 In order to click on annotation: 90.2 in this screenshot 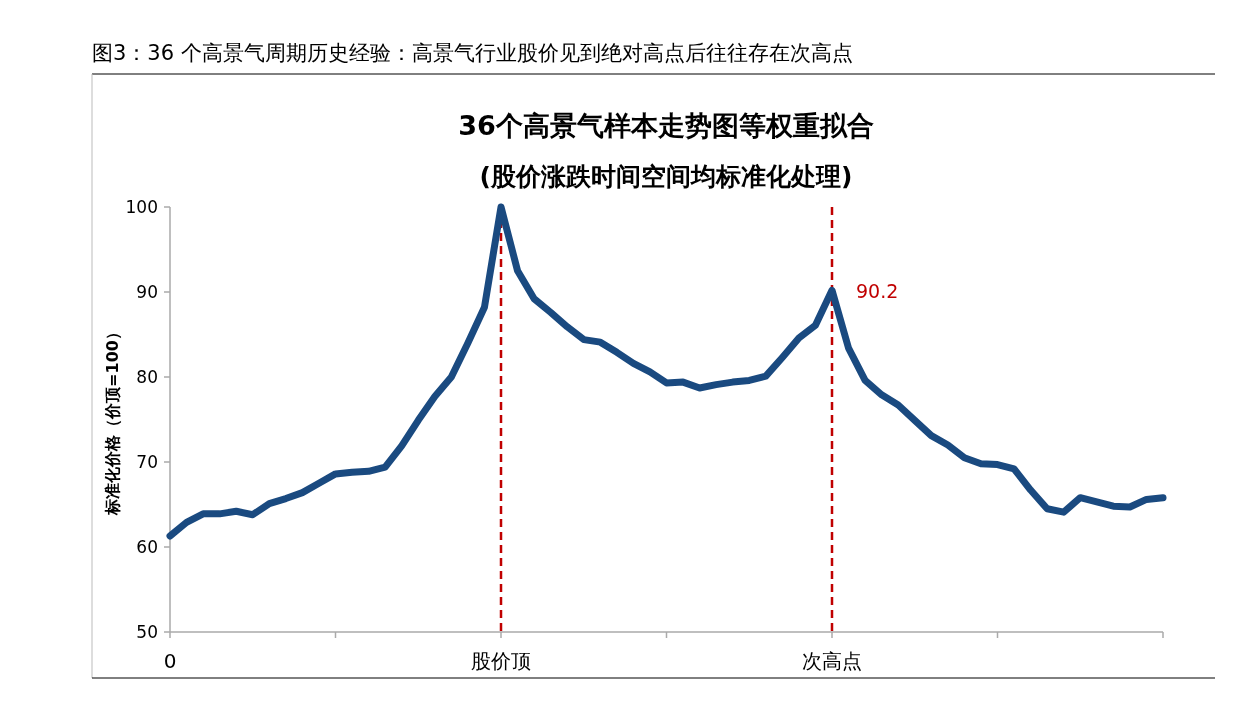, I will do `click(877, 291)`.